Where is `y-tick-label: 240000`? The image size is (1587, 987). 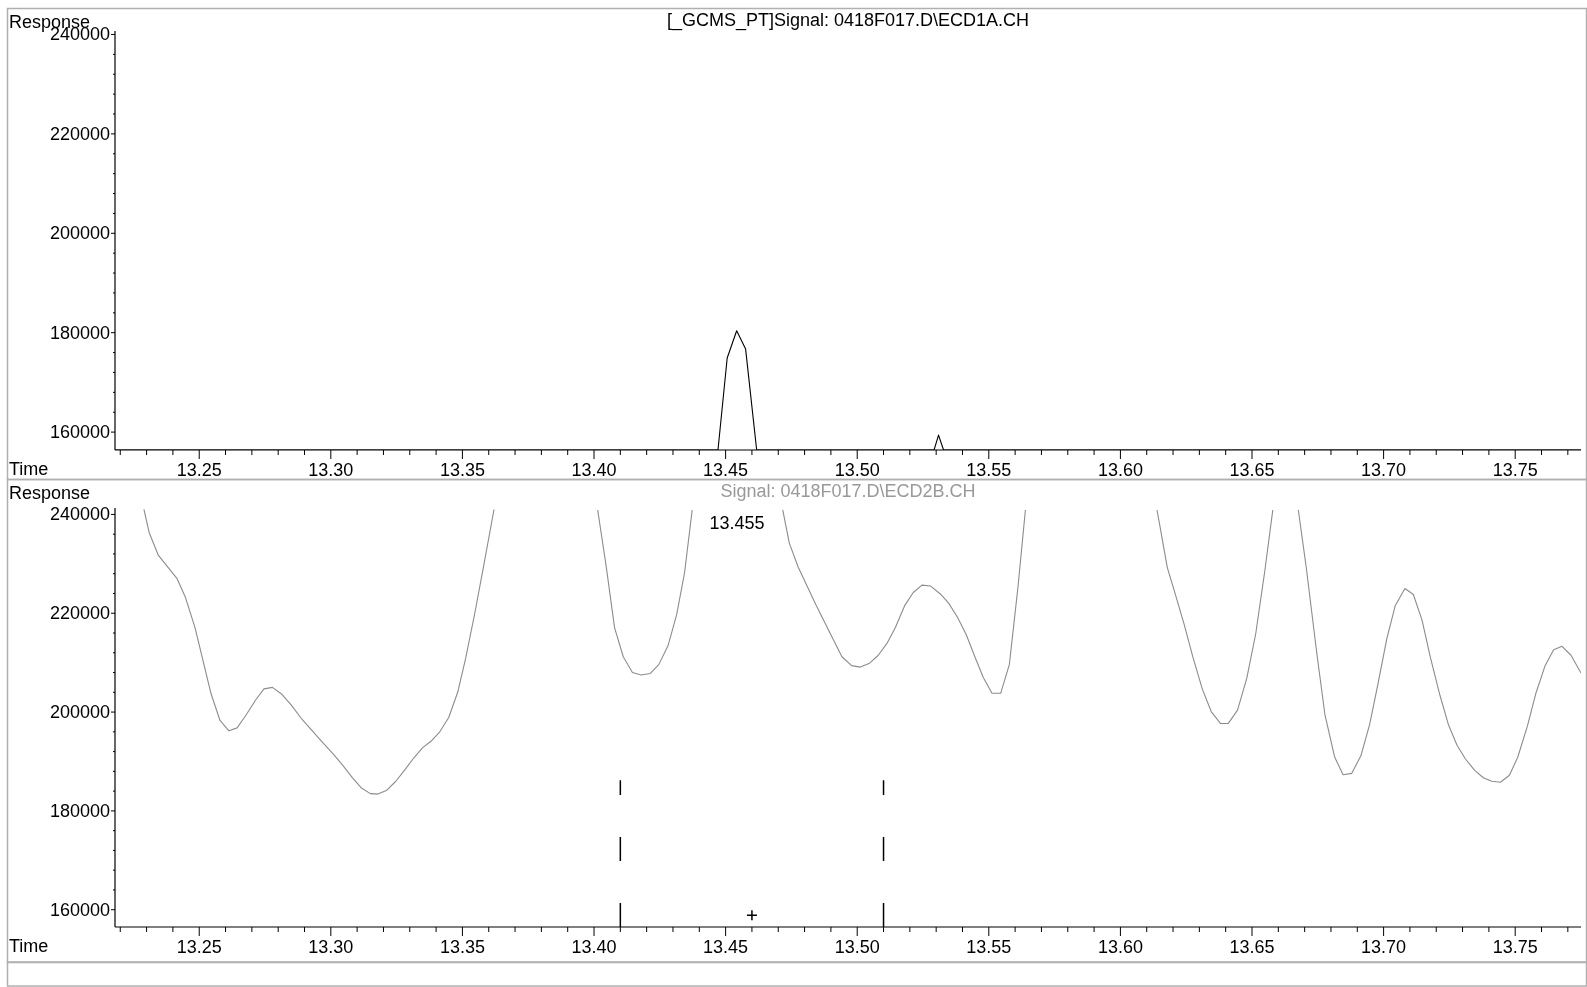 y-tick-label: 240000 is located at coordinates (79, 514).